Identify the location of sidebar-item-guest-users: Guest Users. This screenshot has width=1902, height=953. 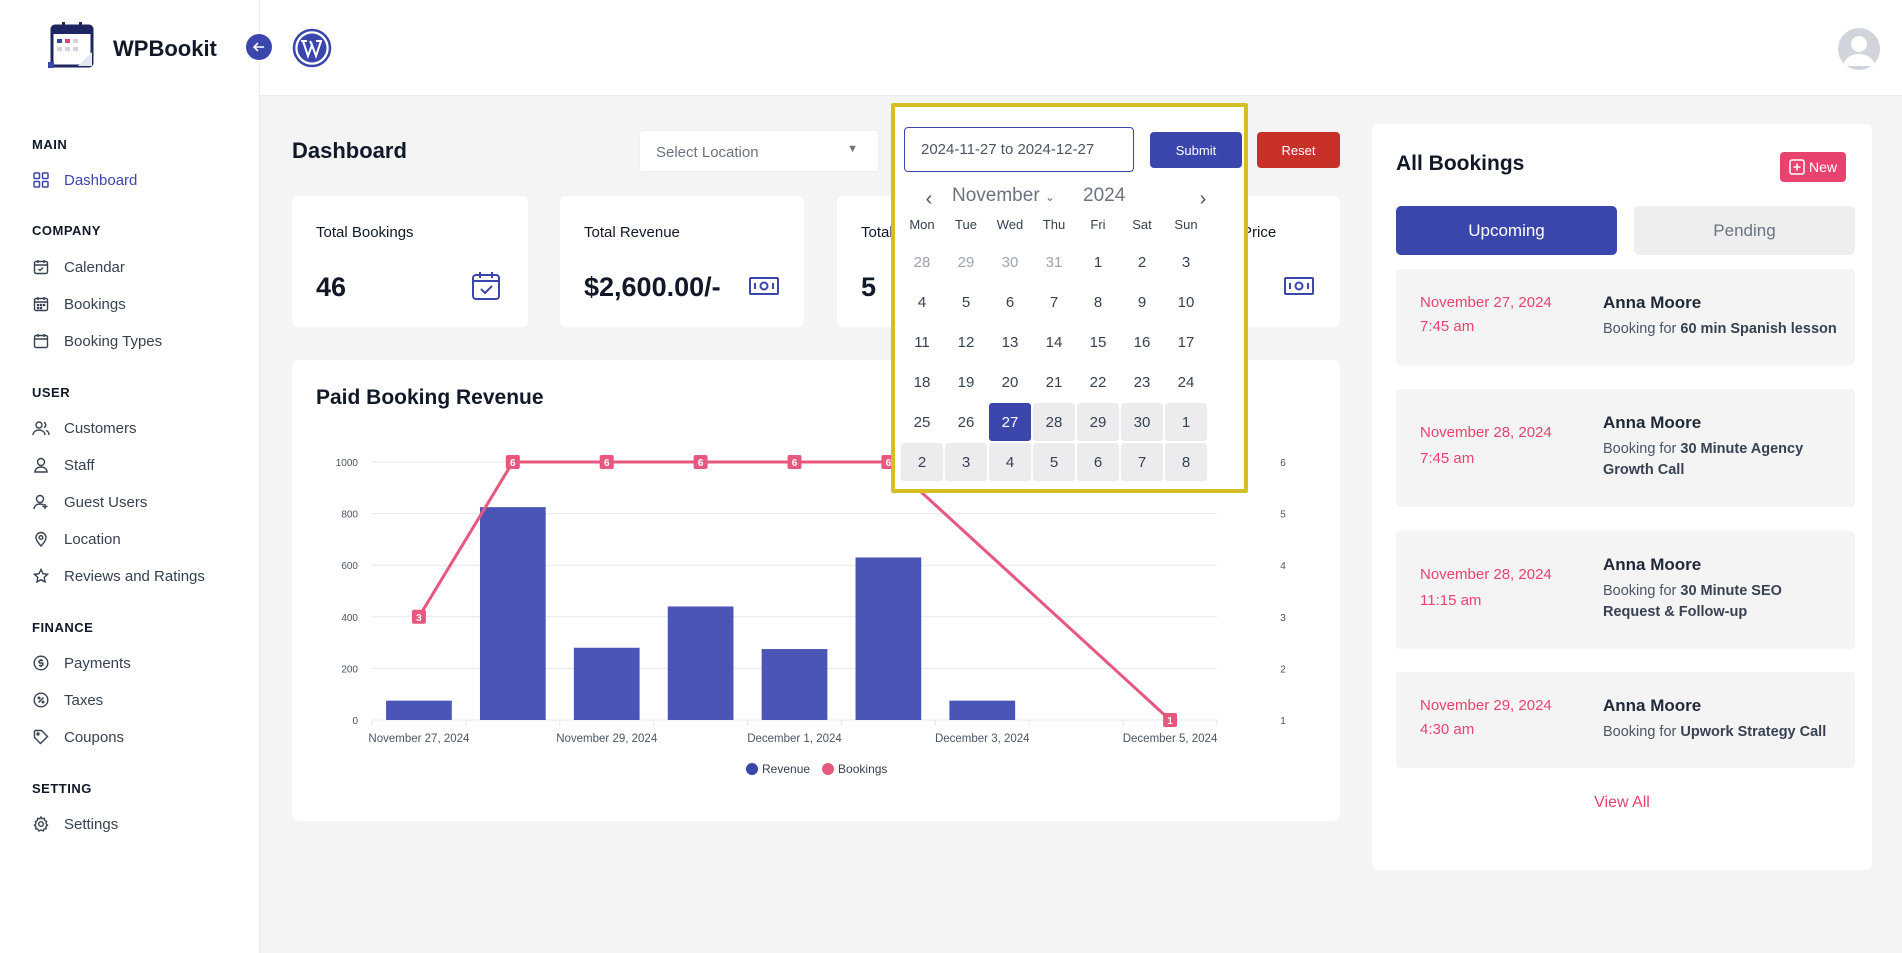
(89, 502).